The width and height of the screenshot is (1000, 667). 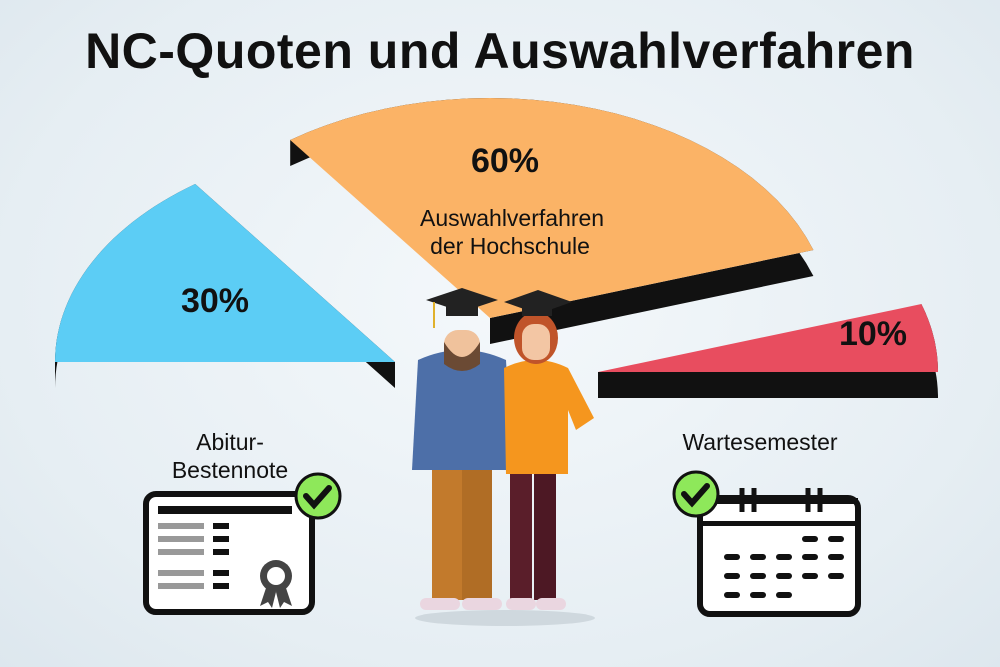 What do you see at coordinates (766, 543) in the screenshot?
I see `calendar-icon` at bounding box center [766, 543].